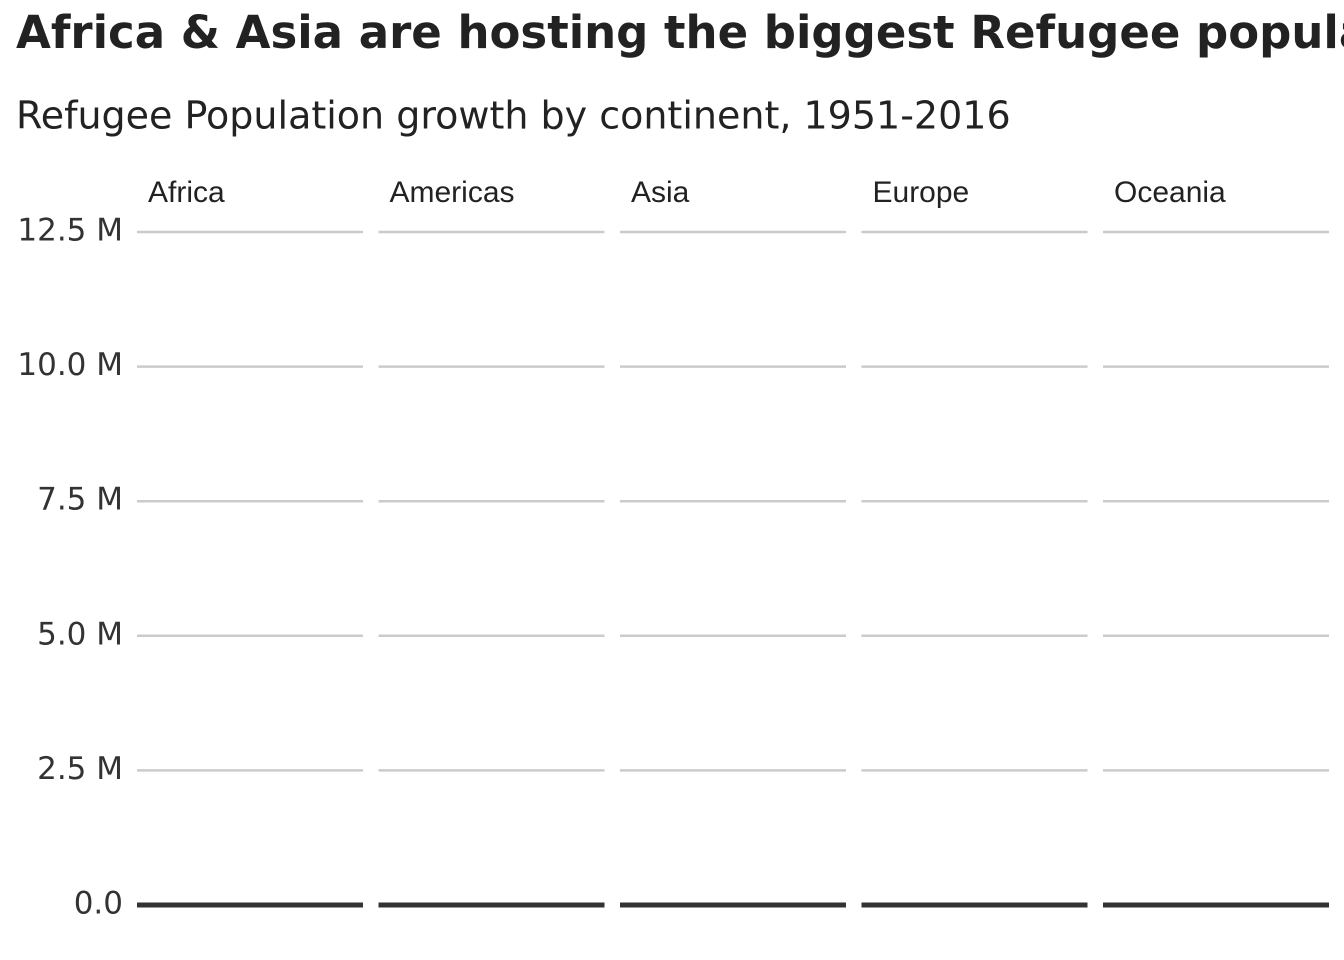 Image resolution: width=1344 pixels, height=960 pixels. I want to click on facet-label: Asia, so click(660, 192).